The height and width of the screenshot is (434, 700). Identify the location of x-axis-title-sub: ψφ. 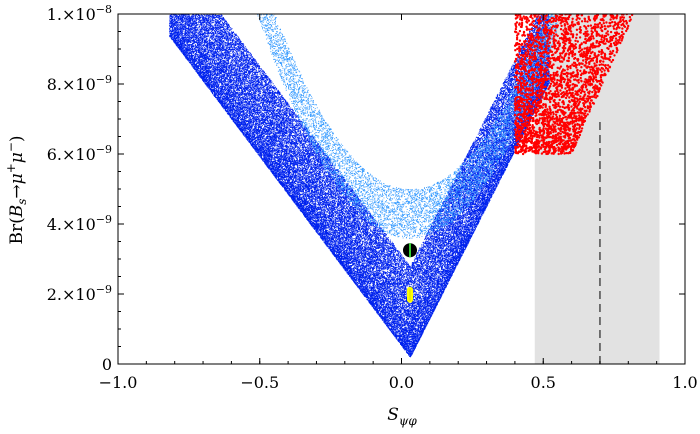
(408, 421).